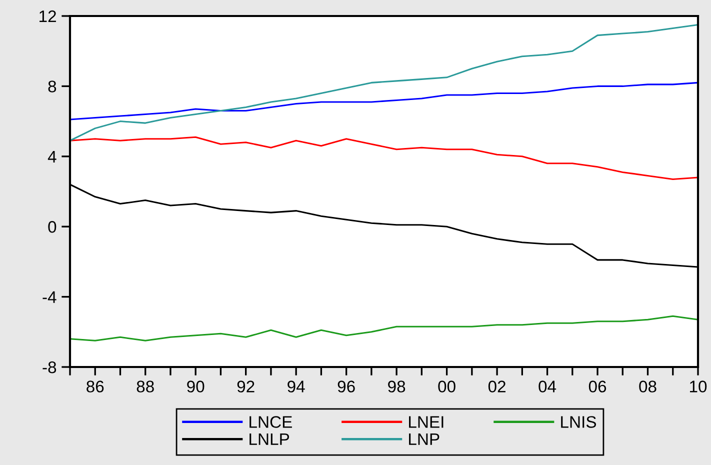 This screenshot has width=711, height=465. I want to click on legend-label: LNEI, so click(426, 422).